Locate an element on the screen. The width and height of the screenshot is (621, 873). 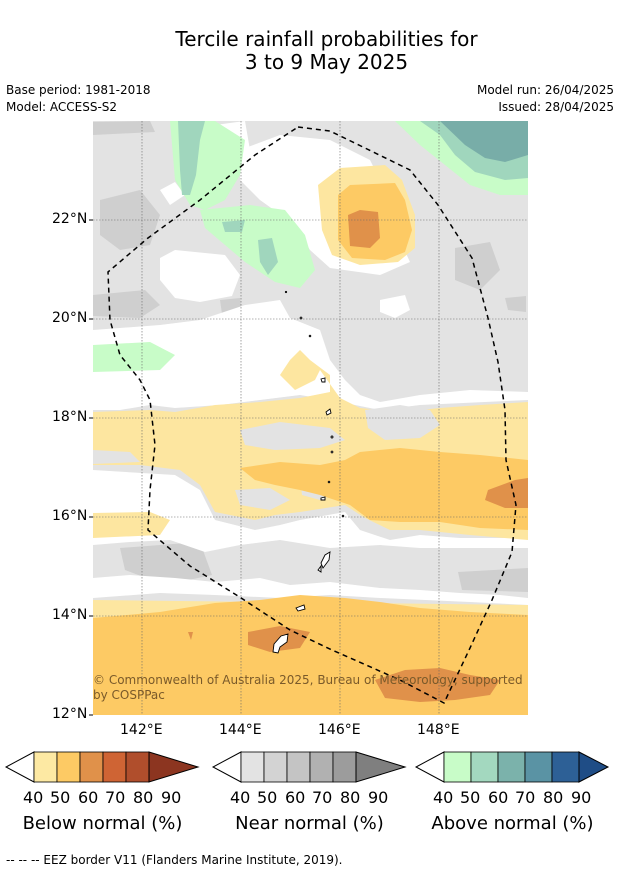
colorbar-near-normal is located at coordinates (309, 767).